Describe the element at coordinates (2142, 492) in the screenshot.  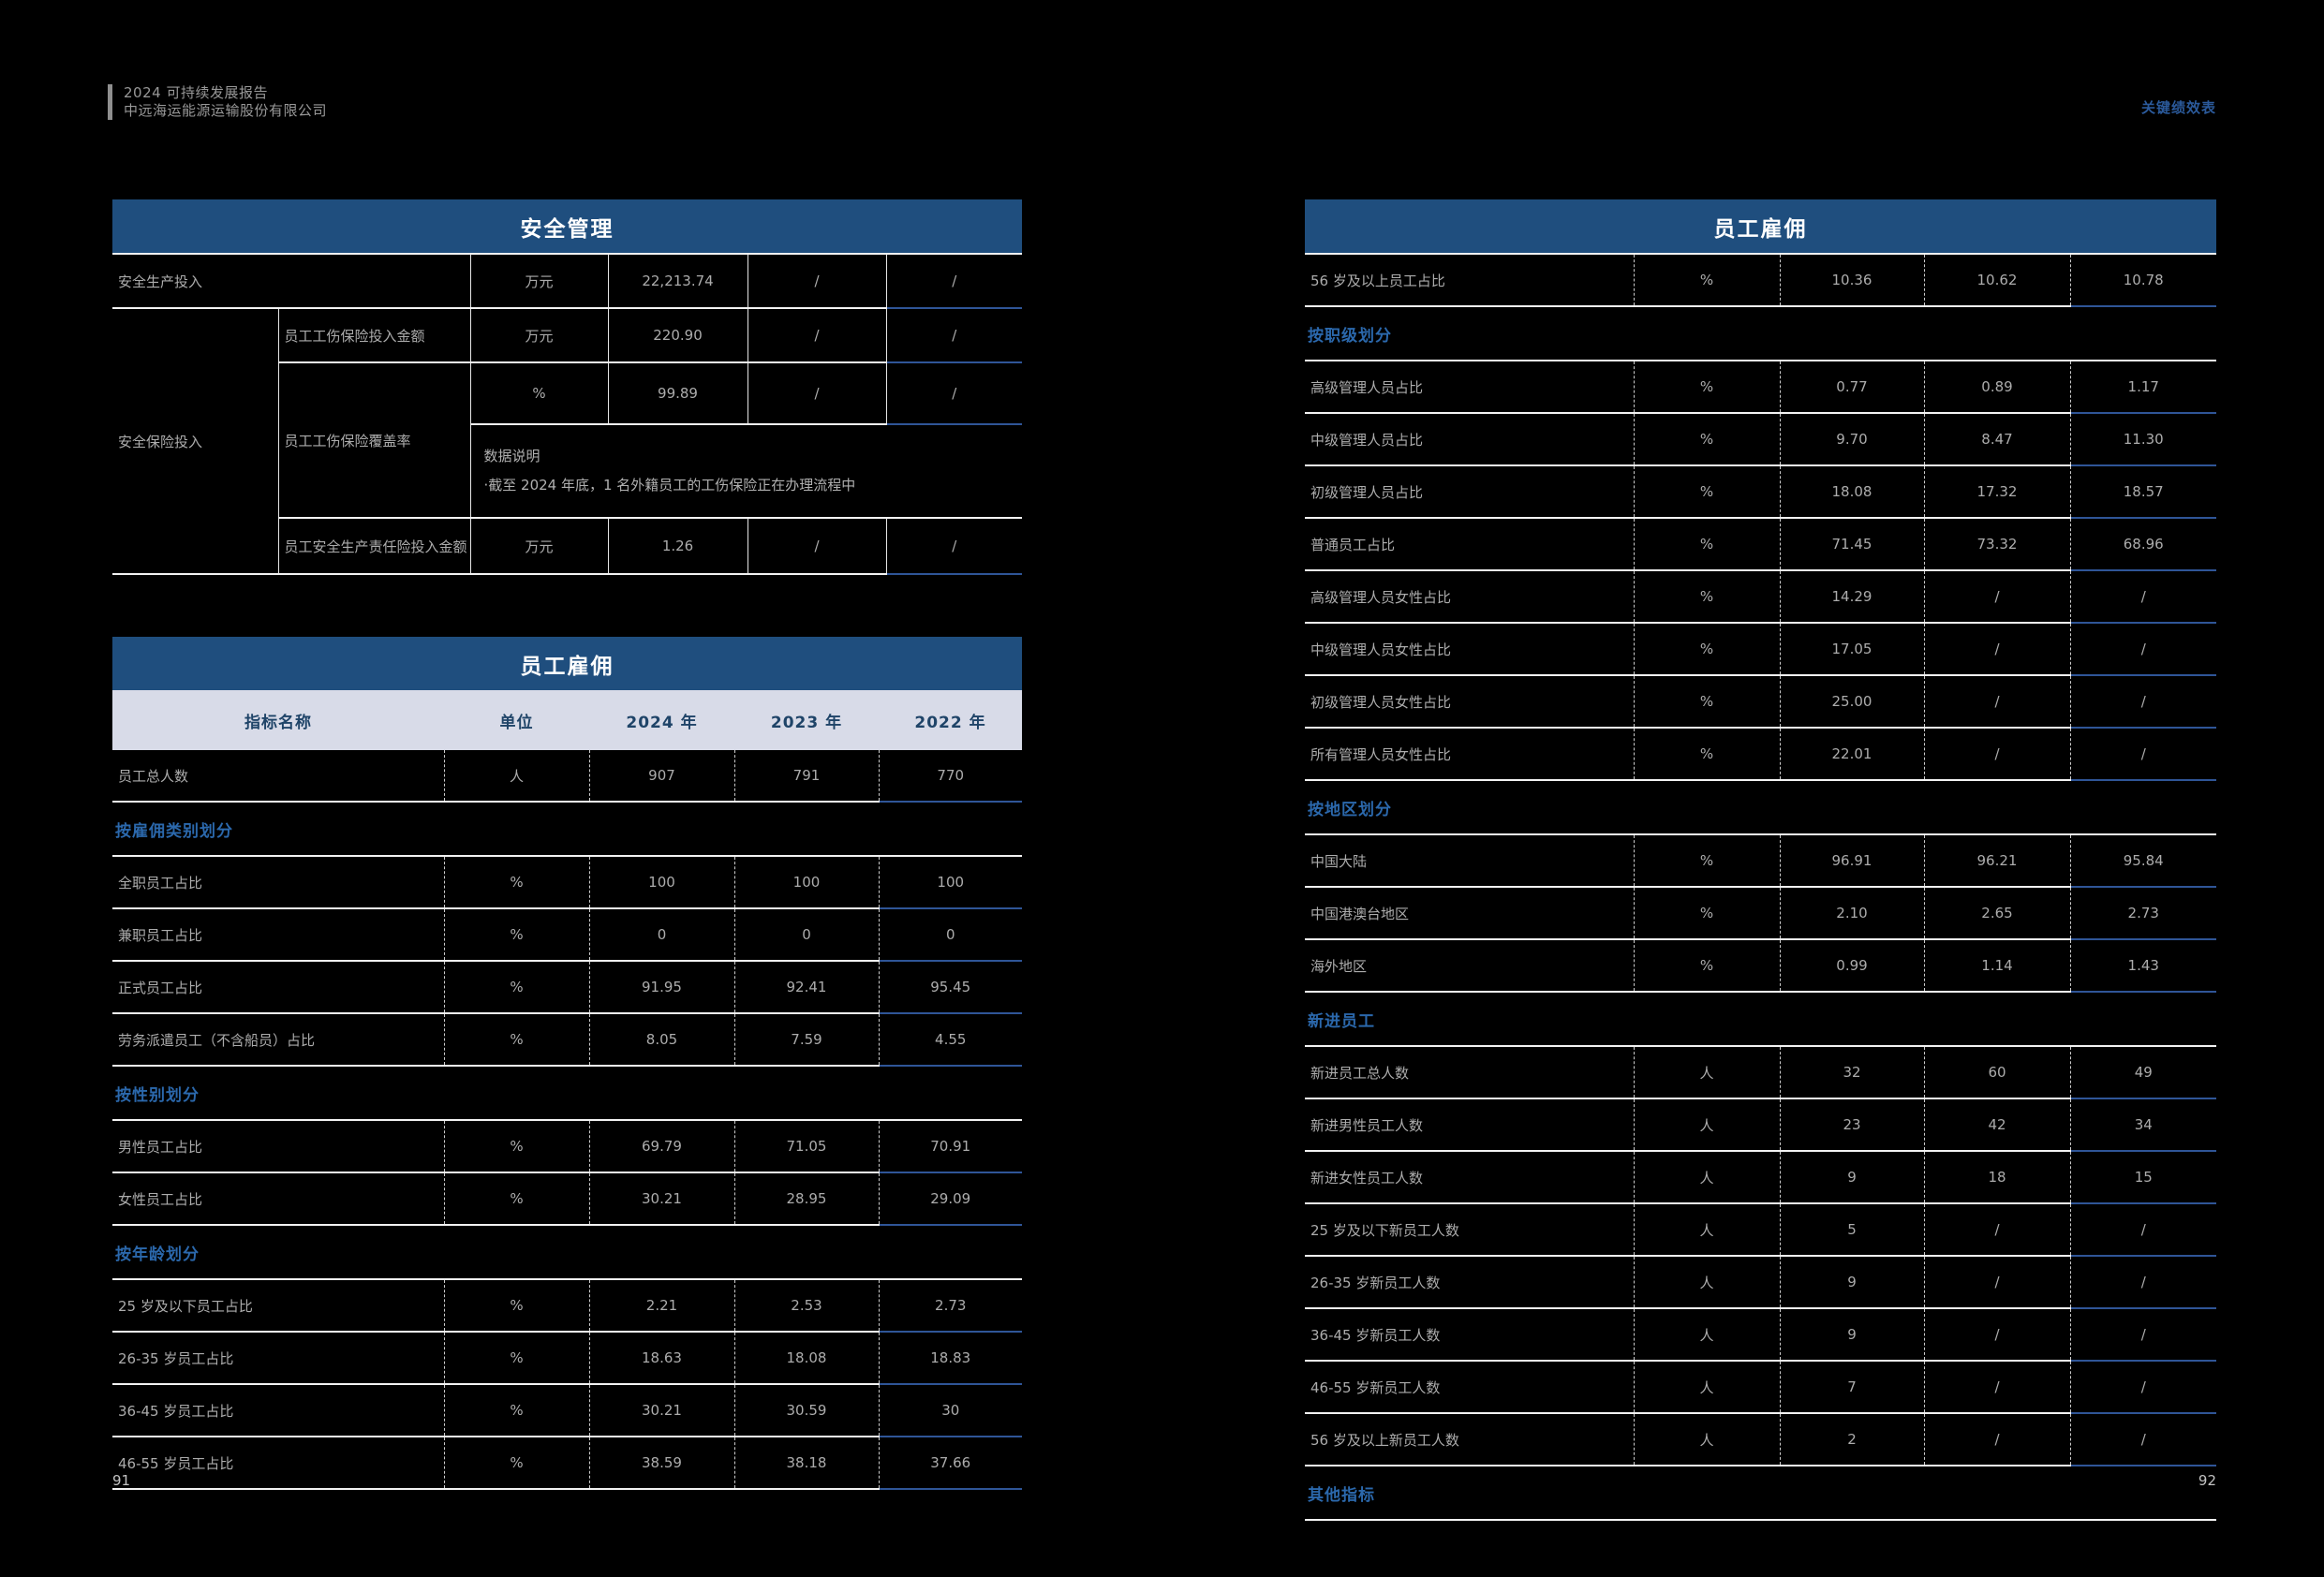
I see `value-2022-cell: 18.57` at that location.